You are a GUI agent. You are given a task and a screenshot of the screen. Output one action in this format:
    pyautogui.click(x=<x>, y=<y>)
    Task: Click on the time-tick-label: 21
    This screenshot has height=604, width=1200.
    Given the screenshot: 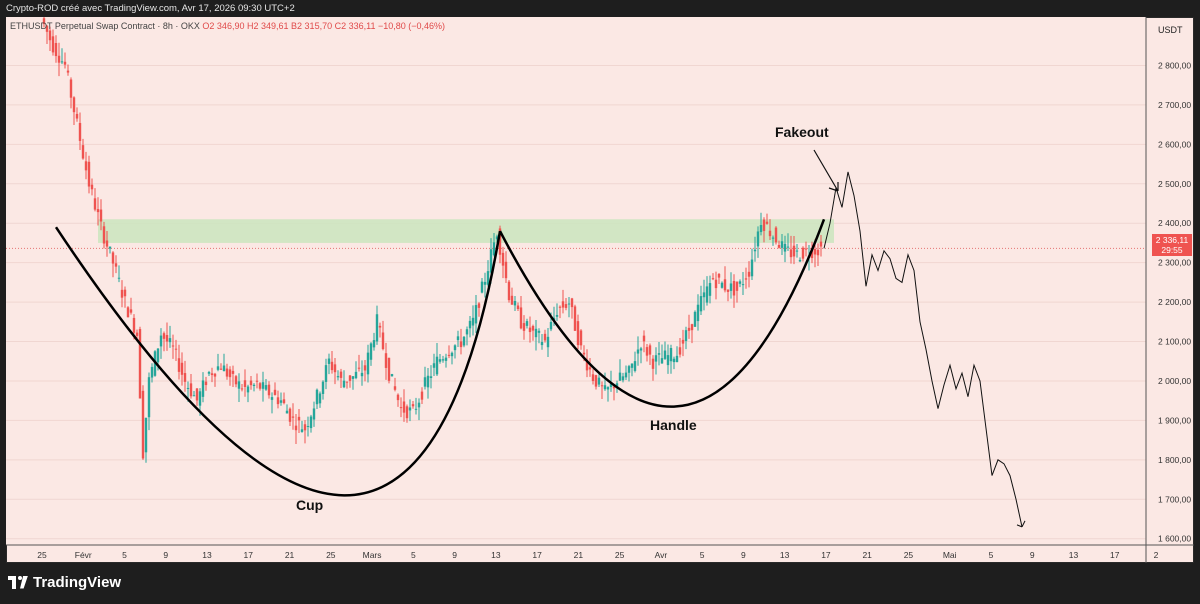 What is the action you would take?
    pyautogui.click(x=579, y=555)
    